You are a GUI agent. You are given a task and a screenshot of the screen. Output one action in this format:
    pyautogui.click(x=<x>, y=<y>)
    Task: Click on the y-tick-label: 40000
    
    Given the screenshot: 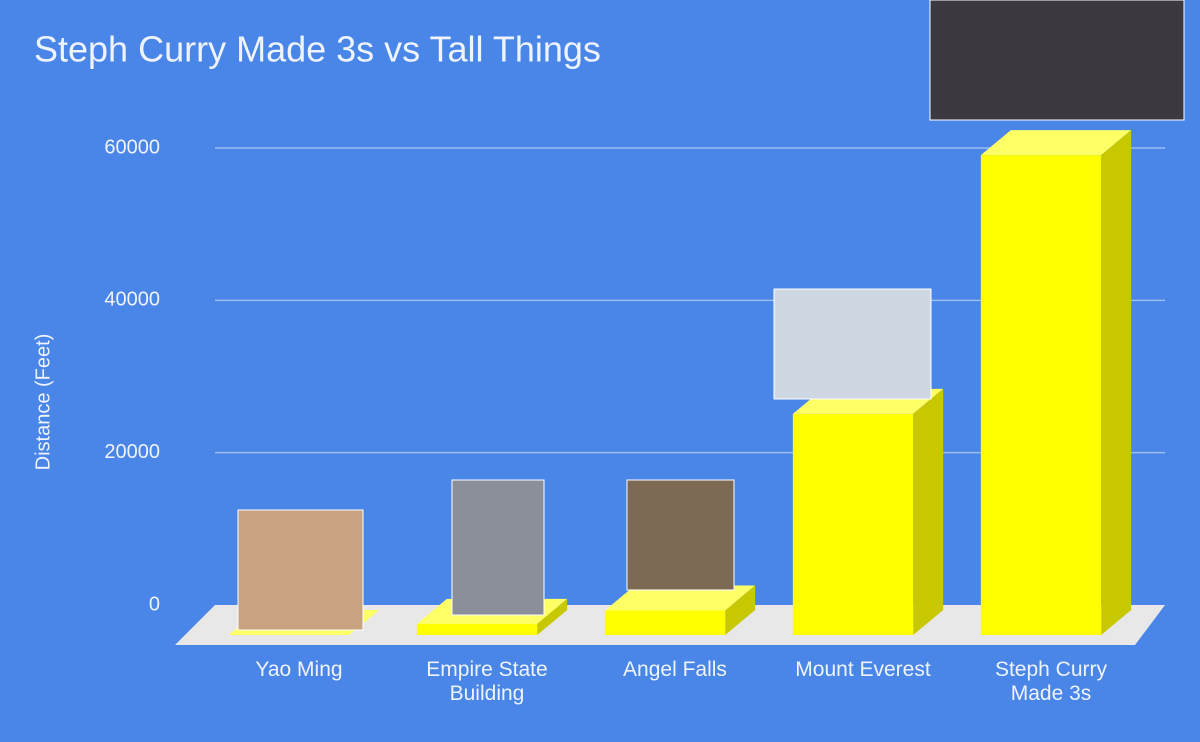 What is the action you would take?
    pyautogui.click(x=132, y=300)
    